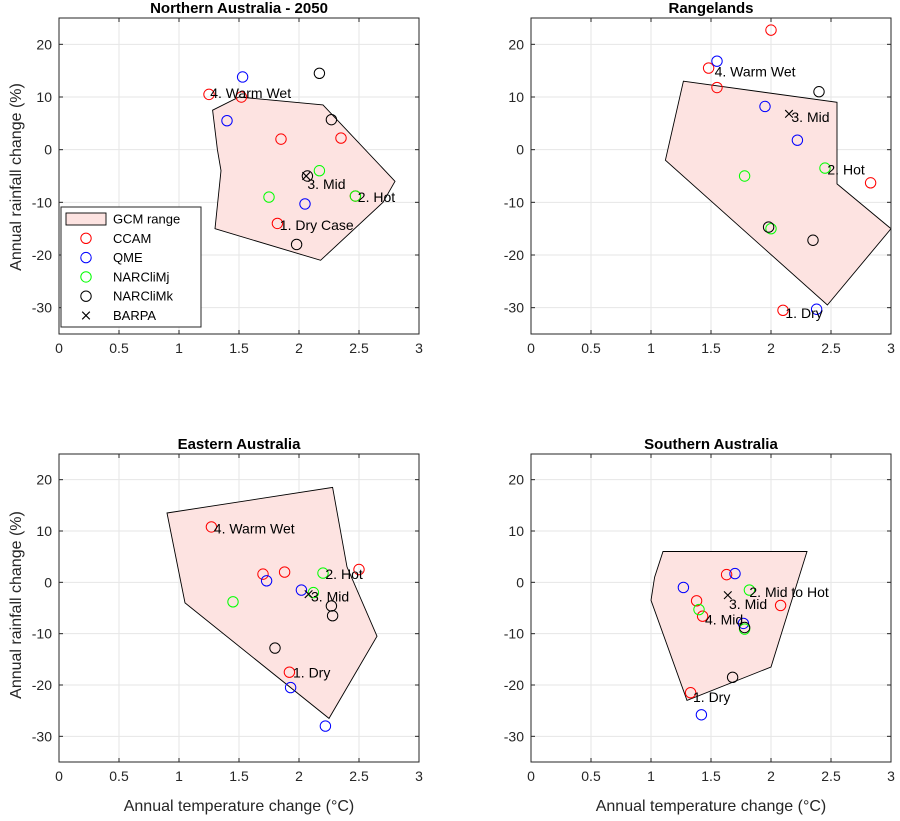  I want to click on legend-box, so click(131, 267).